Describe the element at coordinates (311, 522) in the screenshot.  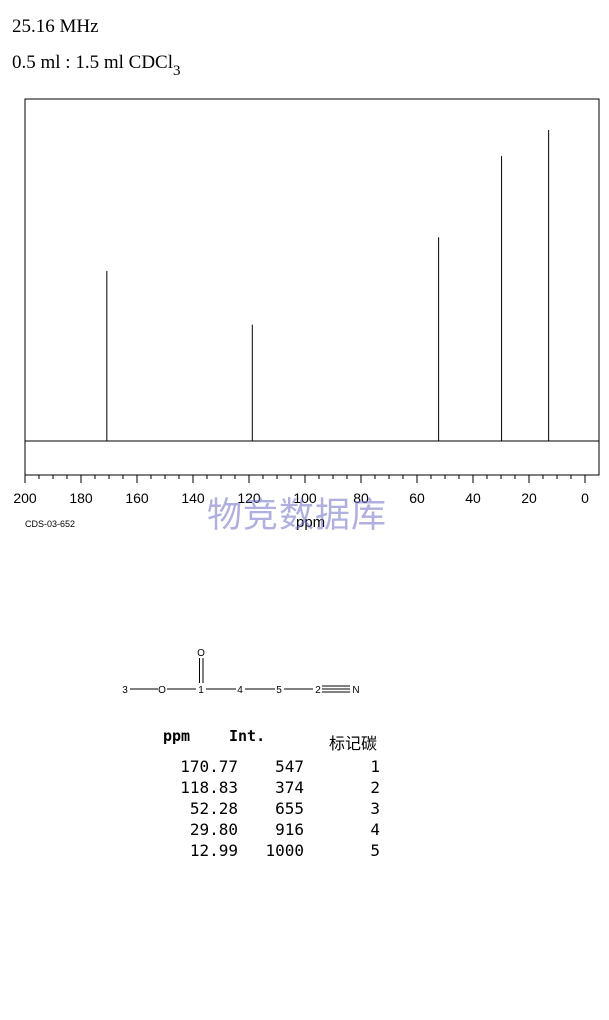
I see `x-axis-label: ppm` at that location.